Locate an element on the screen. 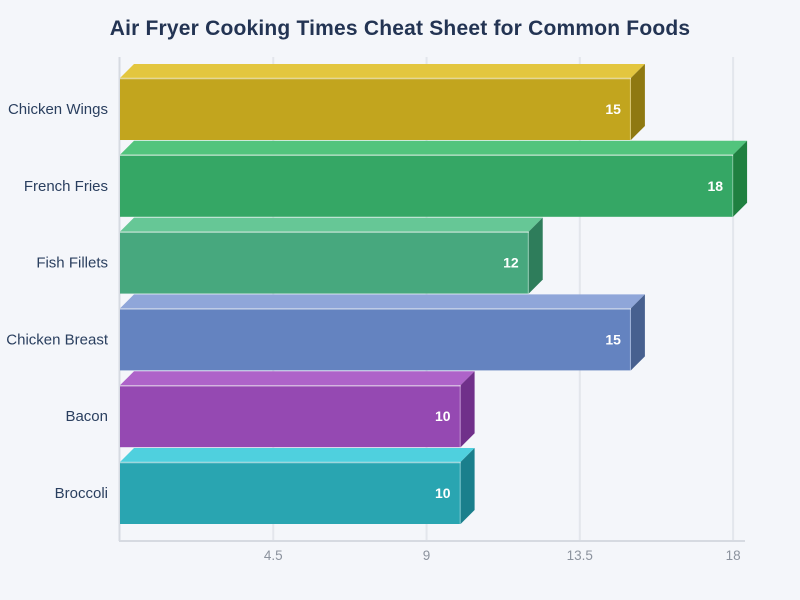 This screenshot has width=800, height=600. bar-bacon: 10 is located at coordinates (297, 409).